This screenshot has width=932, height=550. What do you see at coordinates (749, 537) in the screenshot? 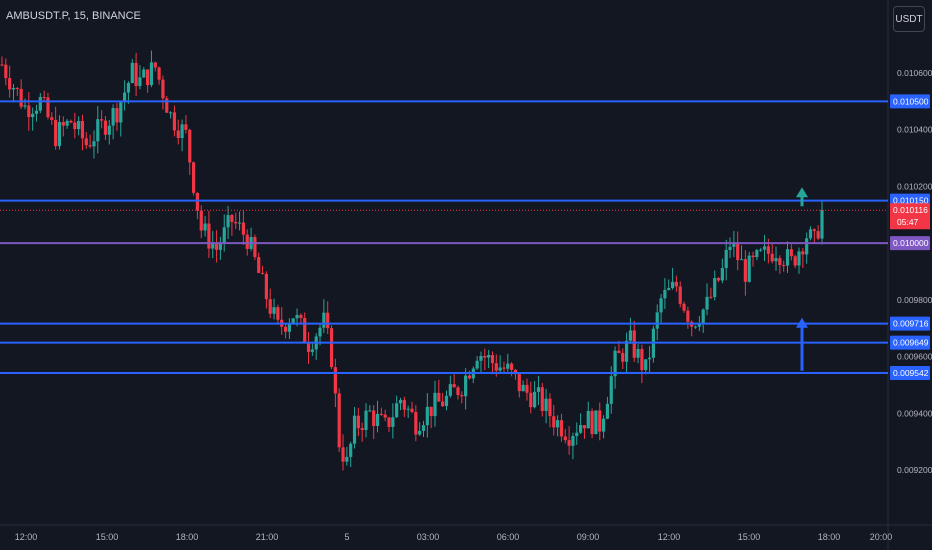
I see `x-tick-label: 15:00` at bounding box center [749, 537].